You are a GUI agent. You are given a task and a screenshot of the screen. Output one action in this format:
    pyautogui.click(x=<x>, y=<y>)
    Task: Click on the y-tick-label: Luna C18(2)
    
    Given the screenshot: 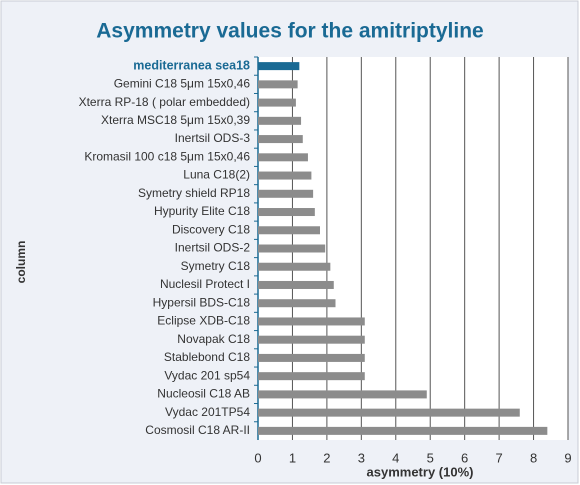 What is the action you would take?
    pyautogui.click(x=216, y=175)
    